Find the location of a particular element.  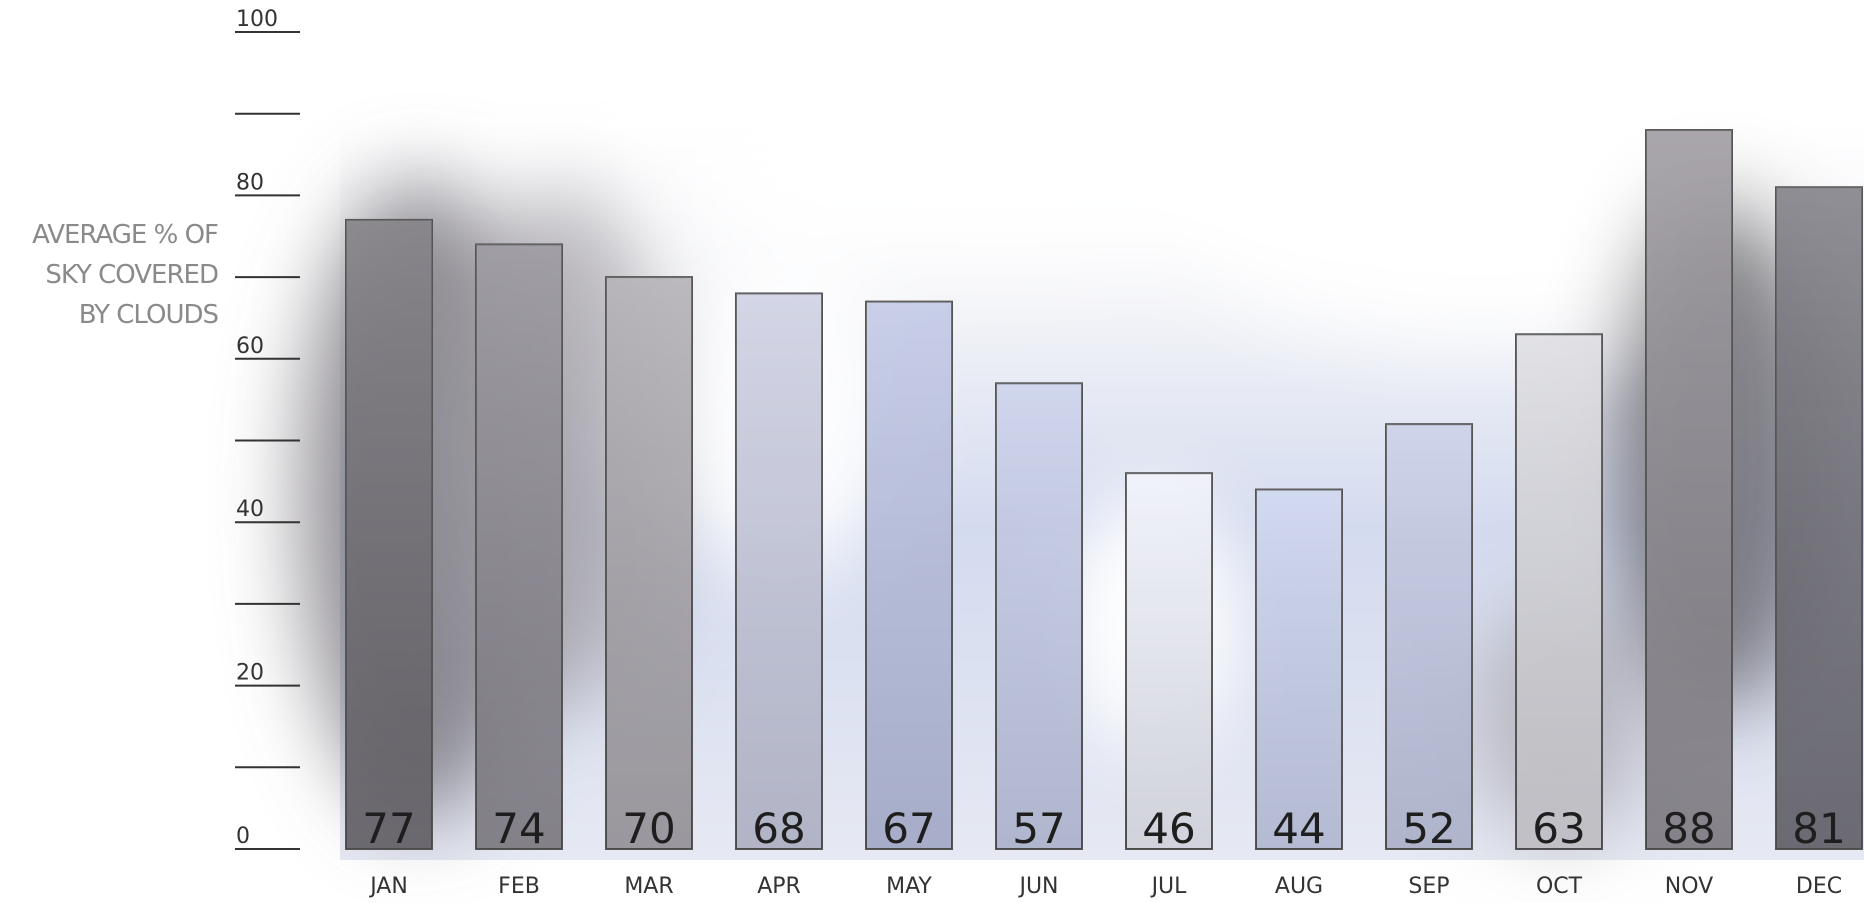

x-tick-label: JUL is located at coordinates (1169, 886).